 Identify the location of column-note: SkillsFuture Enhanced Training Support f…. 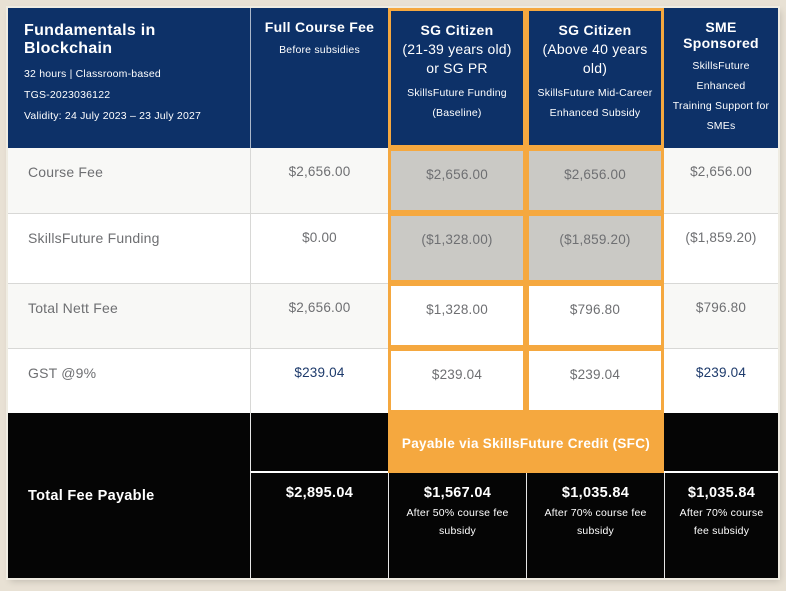
(721, 96).